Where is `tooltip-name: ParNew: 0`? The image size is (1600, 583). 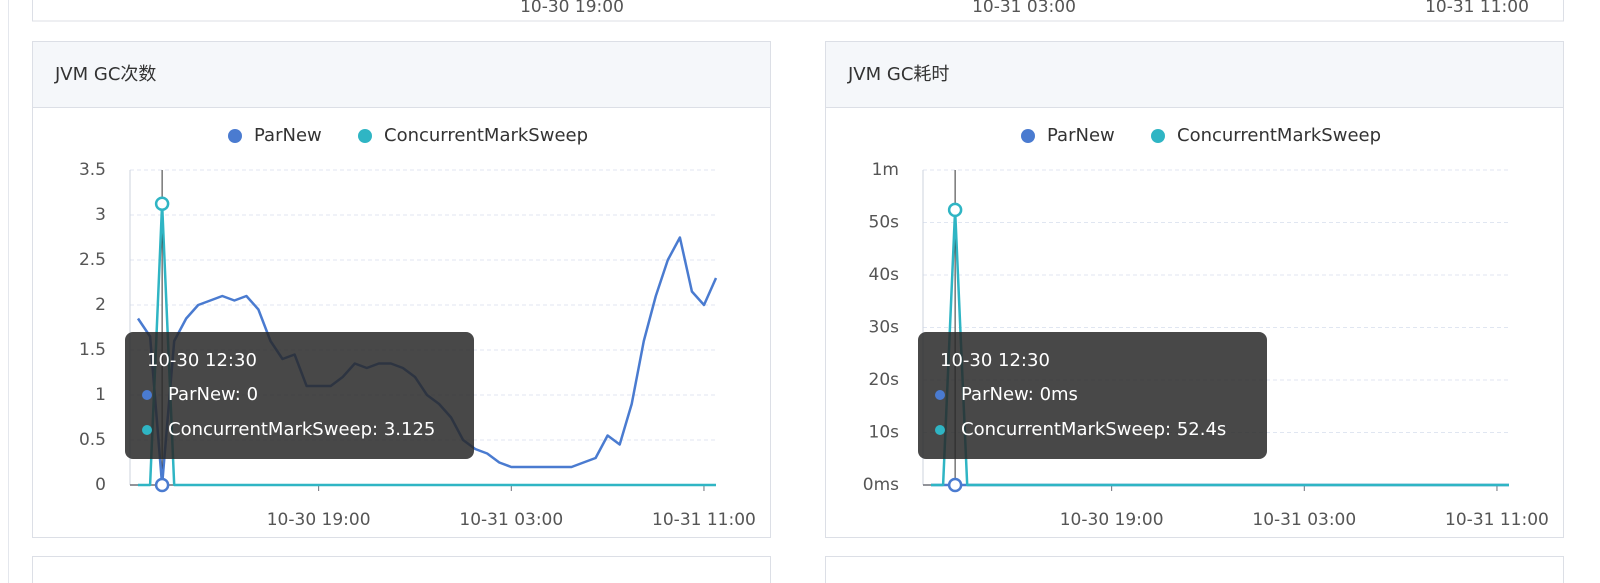
tooltip-name: ParNew: 0 is located at coordinates (213, 394).